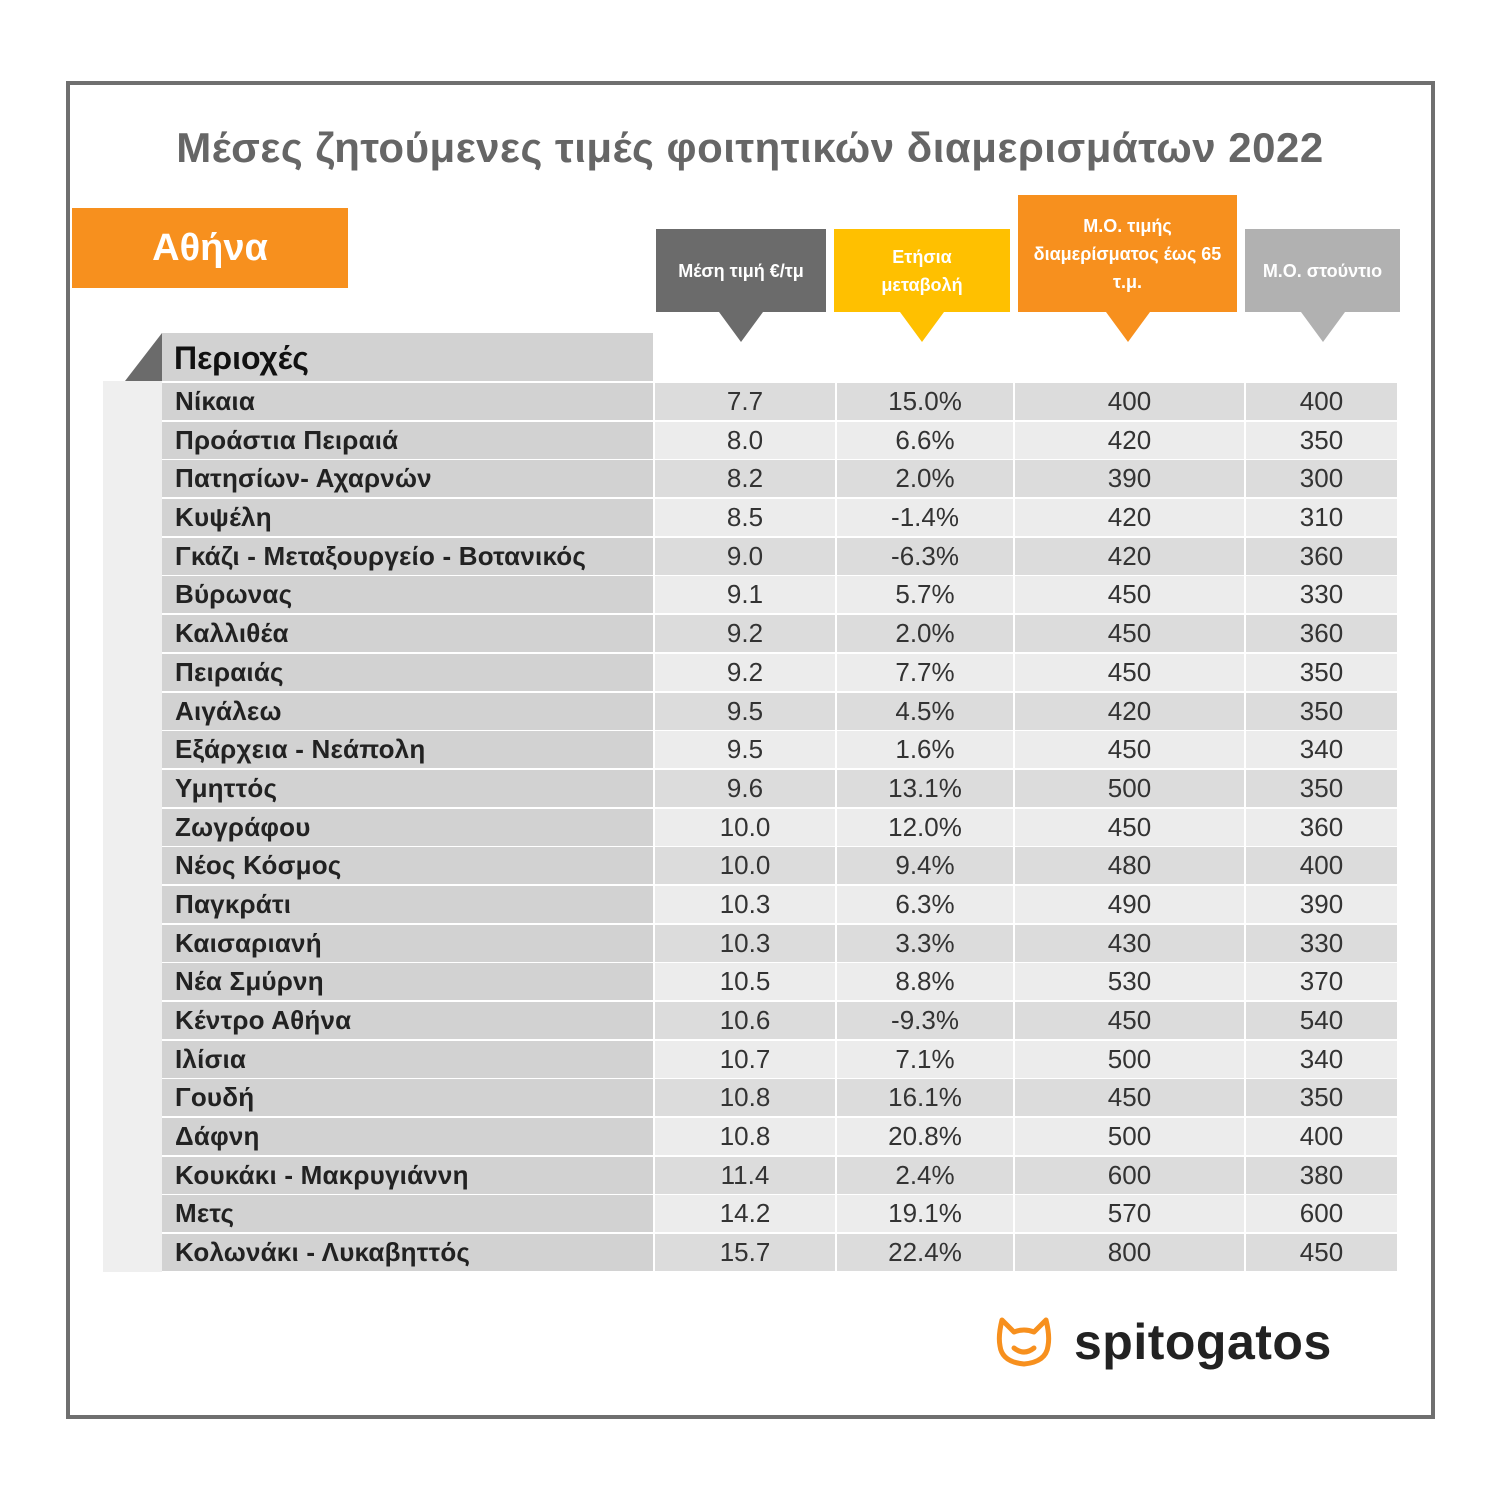  What do you see at coordinates (745, 1253) in the screenshot?
I see `avg-price-cell: 15.7` at bounding box center [745, 1253].